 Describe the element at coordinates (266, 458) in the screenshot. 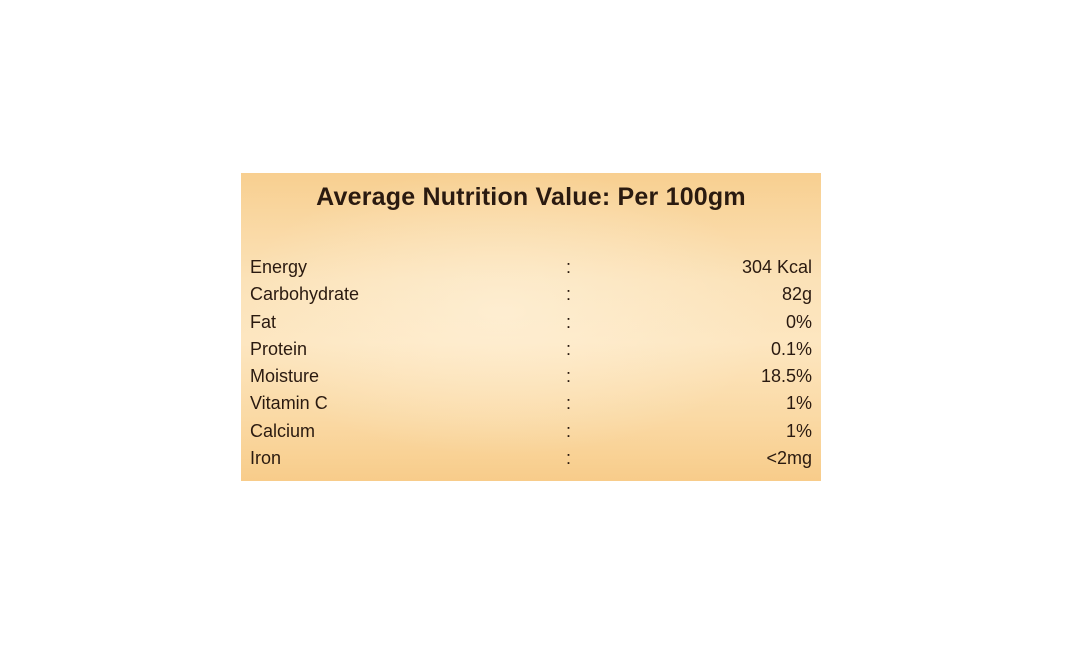

I see `nutrient-name: Iron` at that location.